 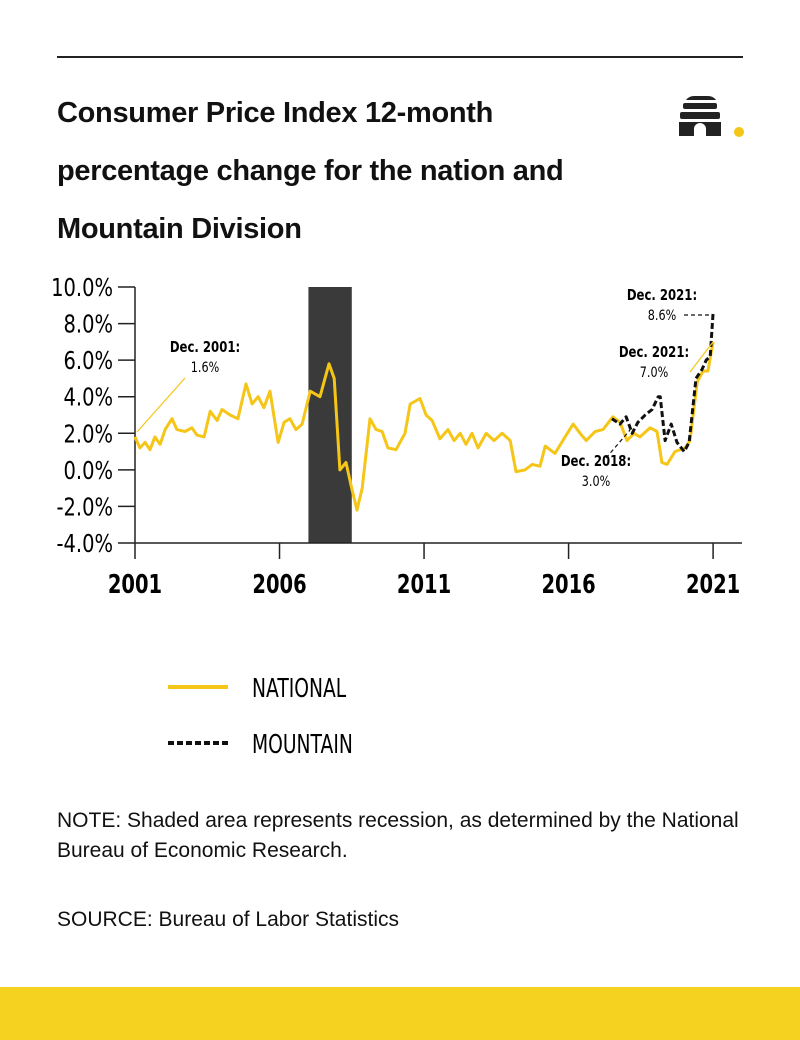 I want to click on recession-shade, so click(x=330, y=415).